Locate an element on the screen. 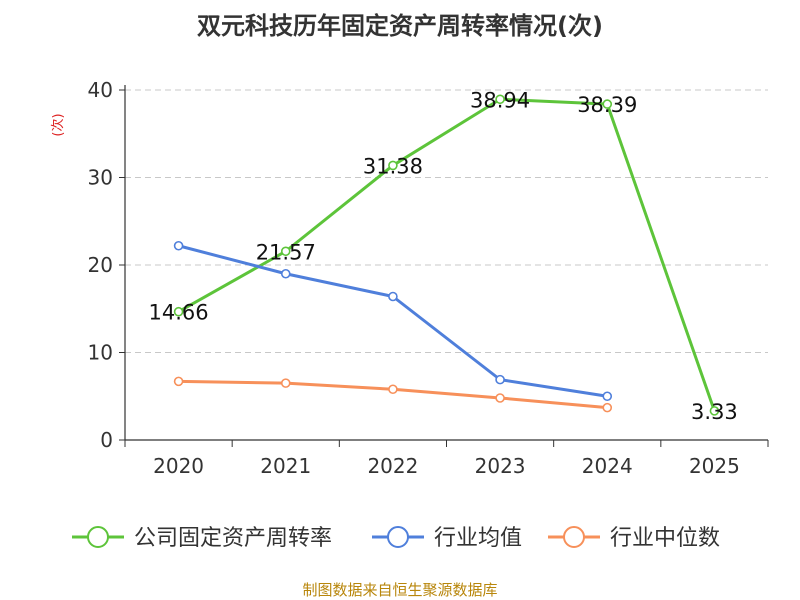 This screenshot has height=600, width=800. data-label: 31.38 is located at coordinates (393, 166).